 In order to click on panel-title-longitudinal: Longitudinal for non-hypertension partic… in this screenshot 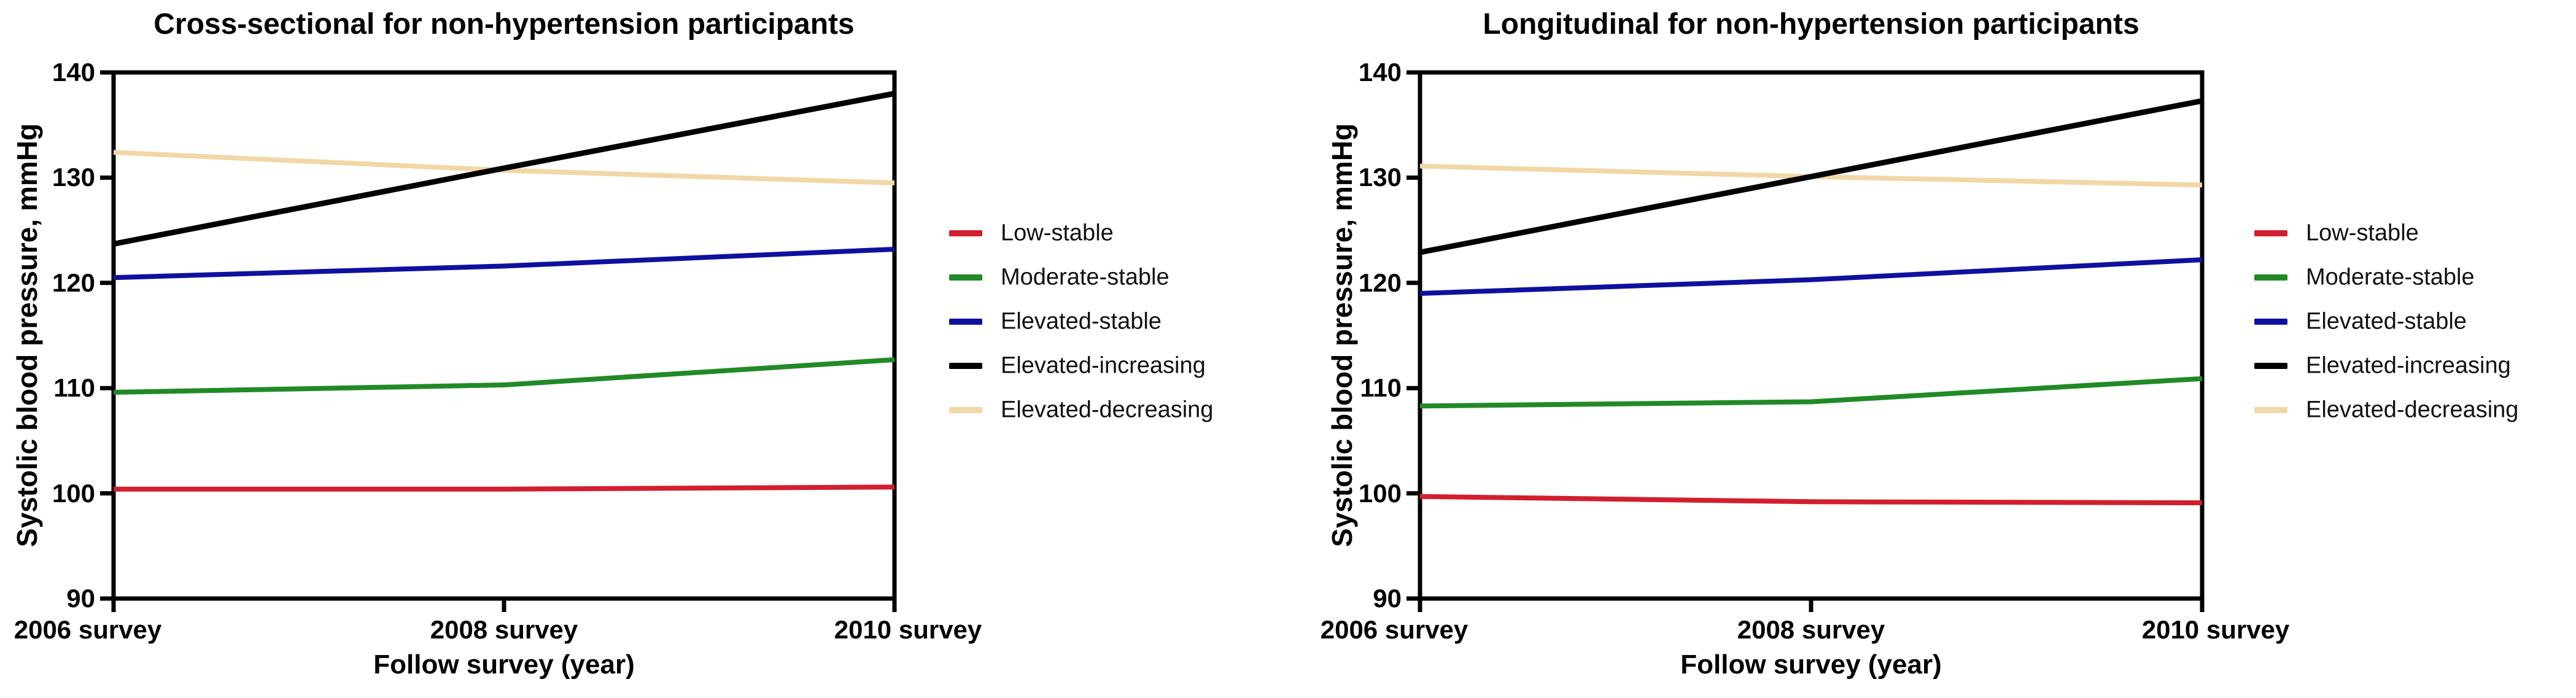, I will do `click(1811, 24)`.